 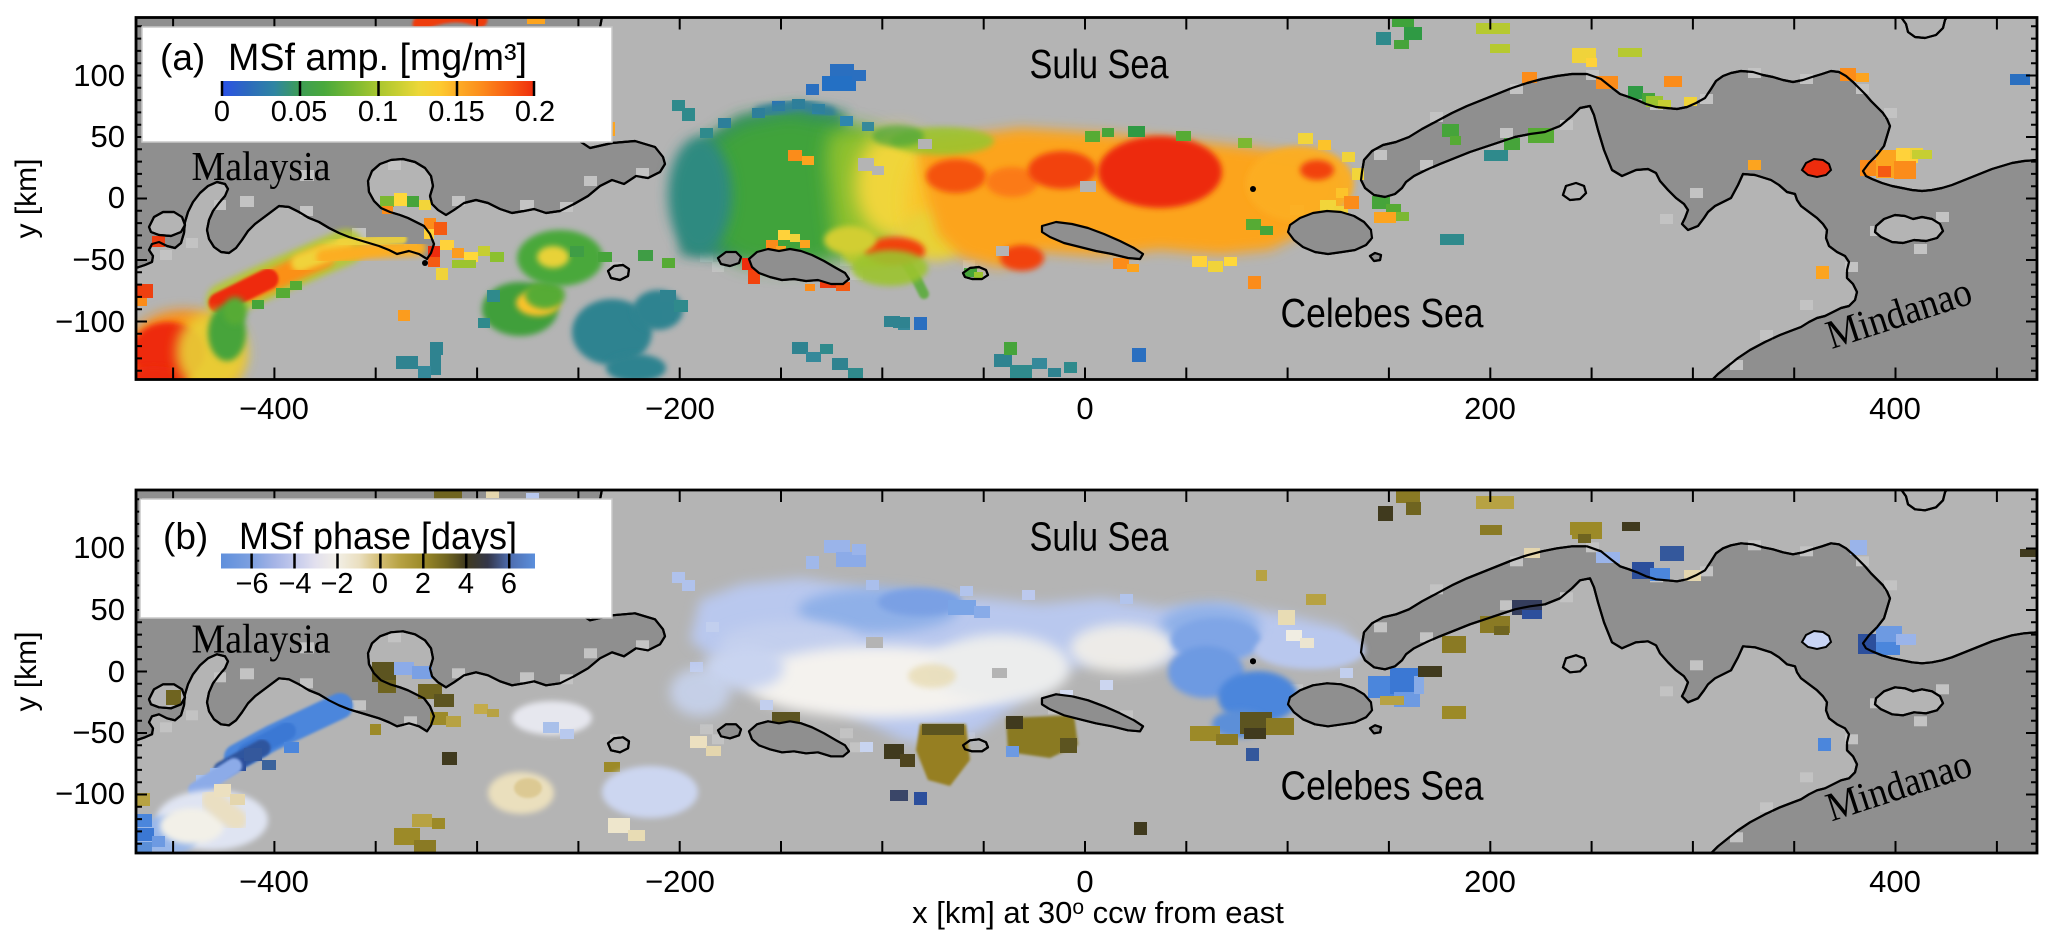 I want to click on svg-text: 0.2, so click(x=535, y=112).